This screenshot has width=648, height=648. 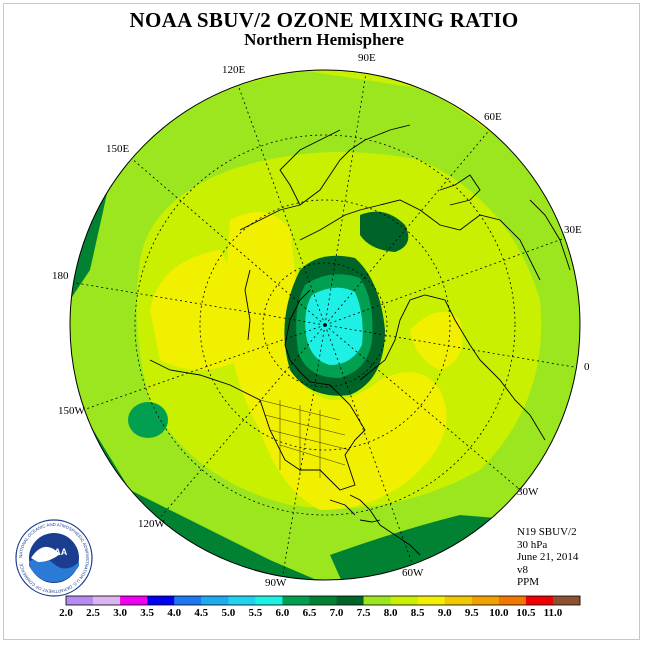 I want to click on field-yellow-east, so click(x=436, y=341).